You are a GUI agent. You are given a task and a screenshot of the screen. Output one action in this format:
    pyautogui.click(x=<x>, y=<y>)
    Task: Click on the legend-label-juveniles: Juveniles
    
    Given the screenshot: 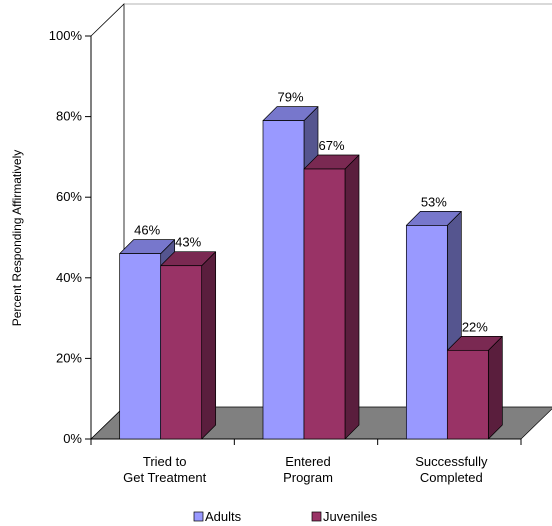 What is the action you would take?
    pyautogui.click(x=350, y=516)
    